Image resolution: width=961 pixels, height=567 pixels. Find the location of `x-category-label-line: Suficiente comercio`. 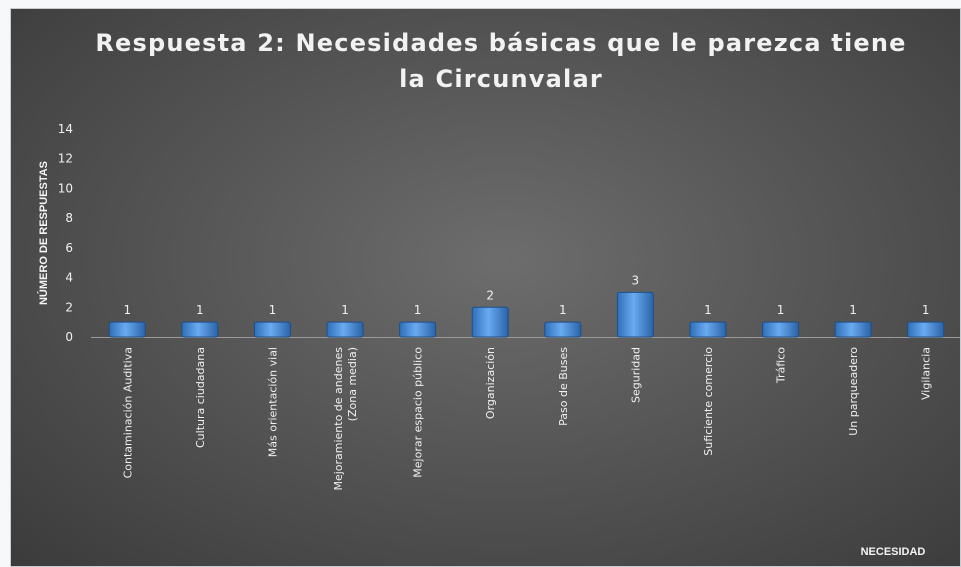

x-category-label-line: Suficiente comercio is located at coordinates (708, 401).